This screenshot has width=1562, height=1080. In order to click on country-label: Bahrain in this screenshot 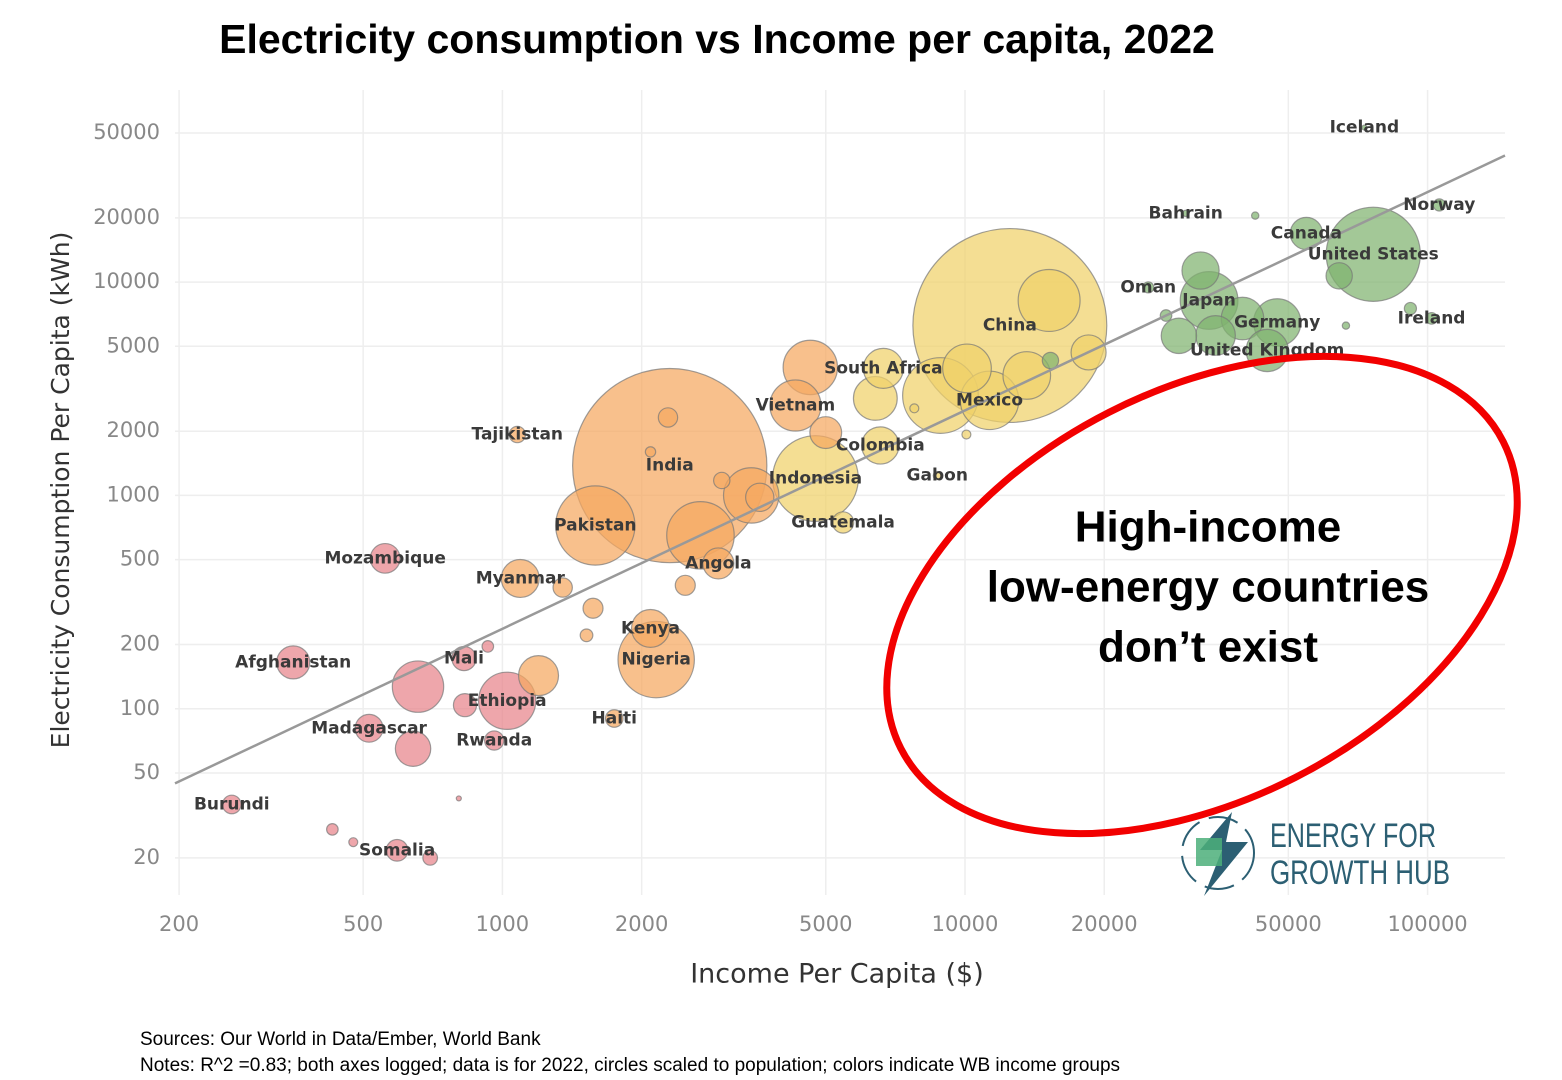, I will do `click(1186, 213)`.